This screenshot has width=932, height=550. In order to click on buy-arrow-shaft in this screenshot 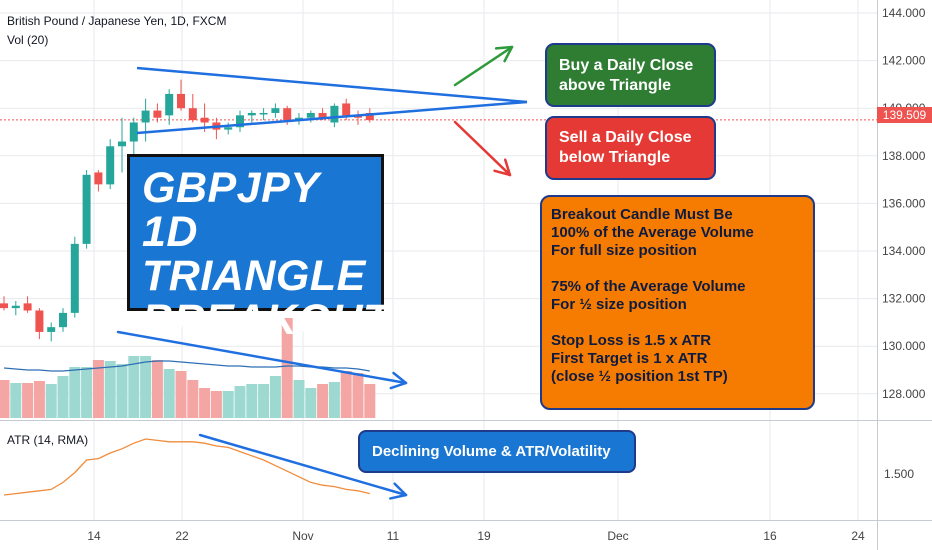, I will do `click(483, 66)`.